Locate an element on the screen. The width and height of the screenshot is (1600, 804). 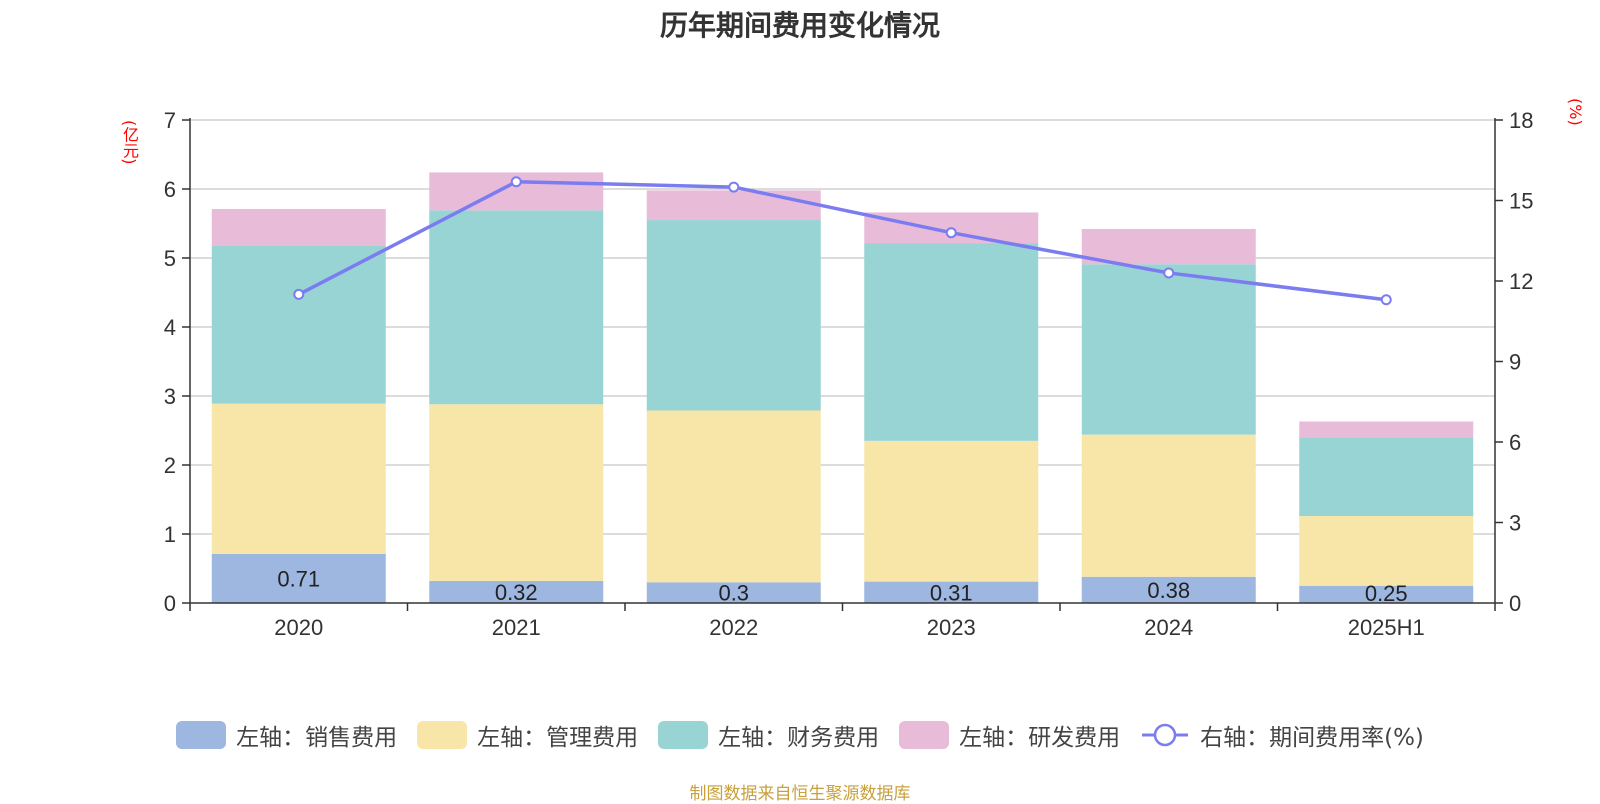
left-tick-label: 3 is located at coordinates (170, 396).